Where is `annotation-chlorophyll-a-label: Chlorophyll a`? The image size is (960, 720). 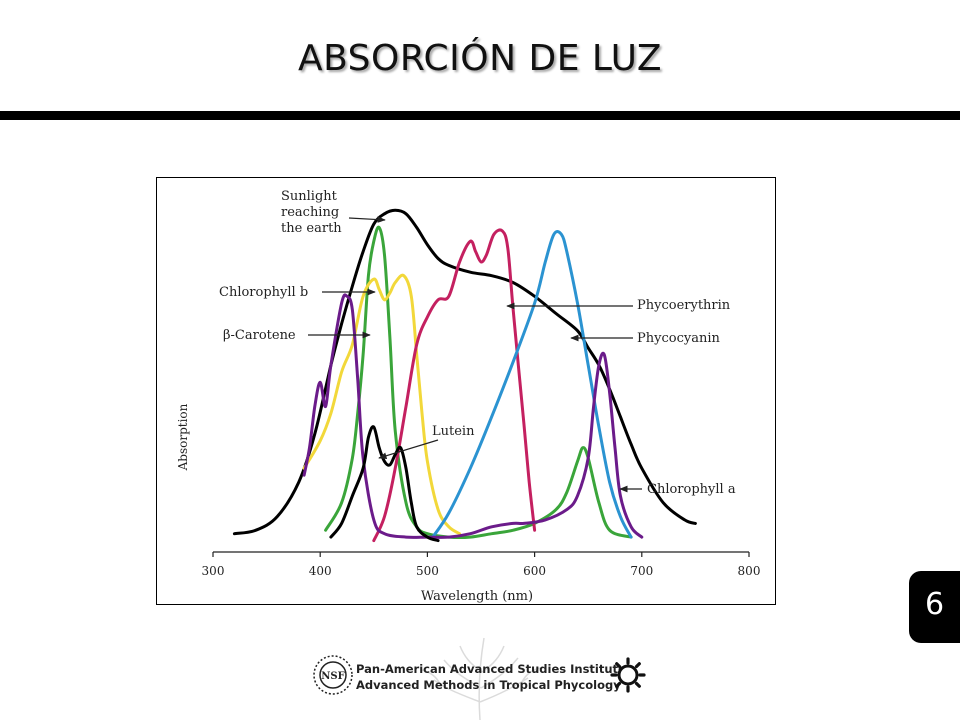
annotation-chlorophyll-a-label: Chlorophyll a is located at coordinates (691, 489).